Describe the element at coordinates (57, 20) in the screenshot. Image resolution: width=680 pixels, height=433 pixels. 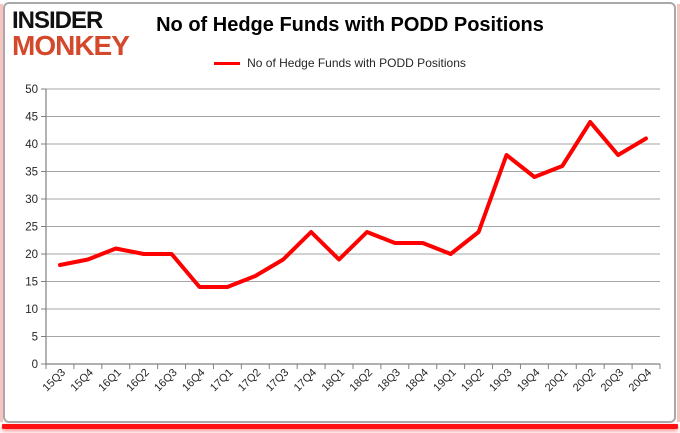
I see `logo-insider-text: INSIDER` at that location.